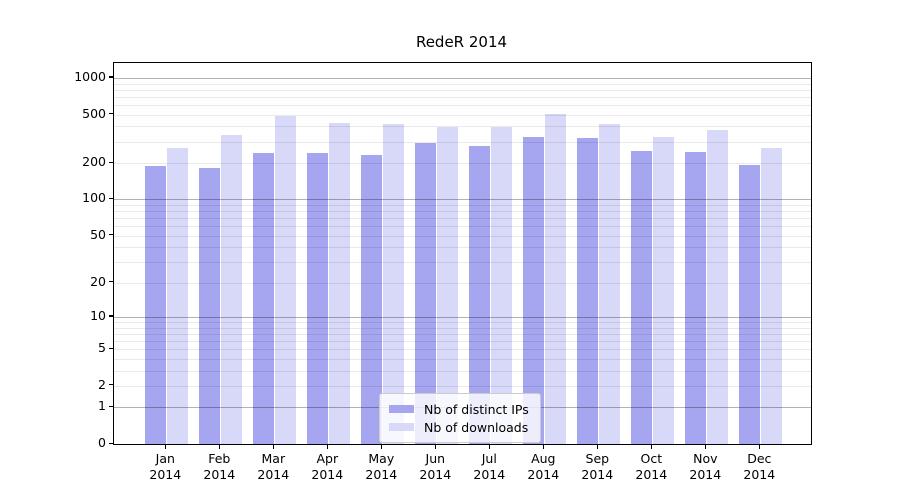 This screenshot has height=500, width=900. What do you see at coordinates (102, 348) in the screenshot?
I see `y-tick-label: 5` at bounding box center [102, 348].